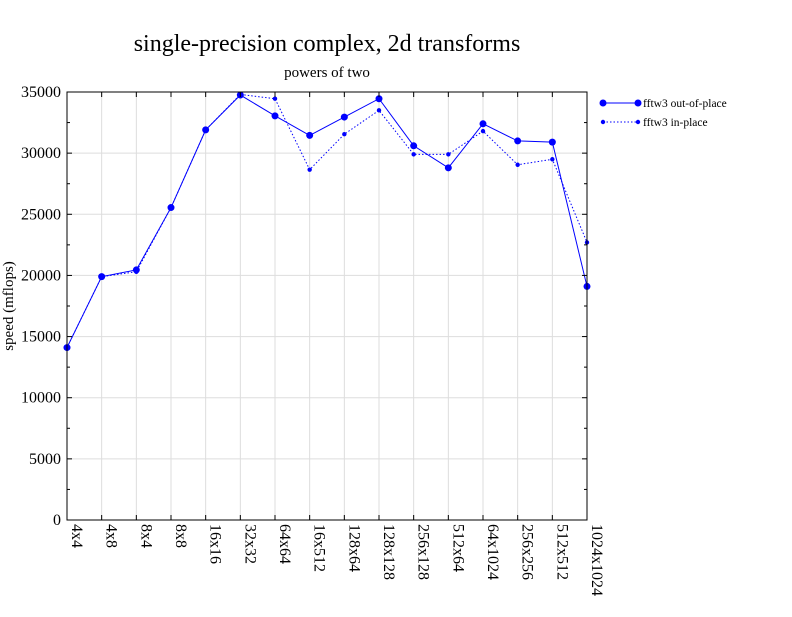 This screenshot has height=617, width=792. I want to click on y-tick-label: 15000, so click(41, 337).